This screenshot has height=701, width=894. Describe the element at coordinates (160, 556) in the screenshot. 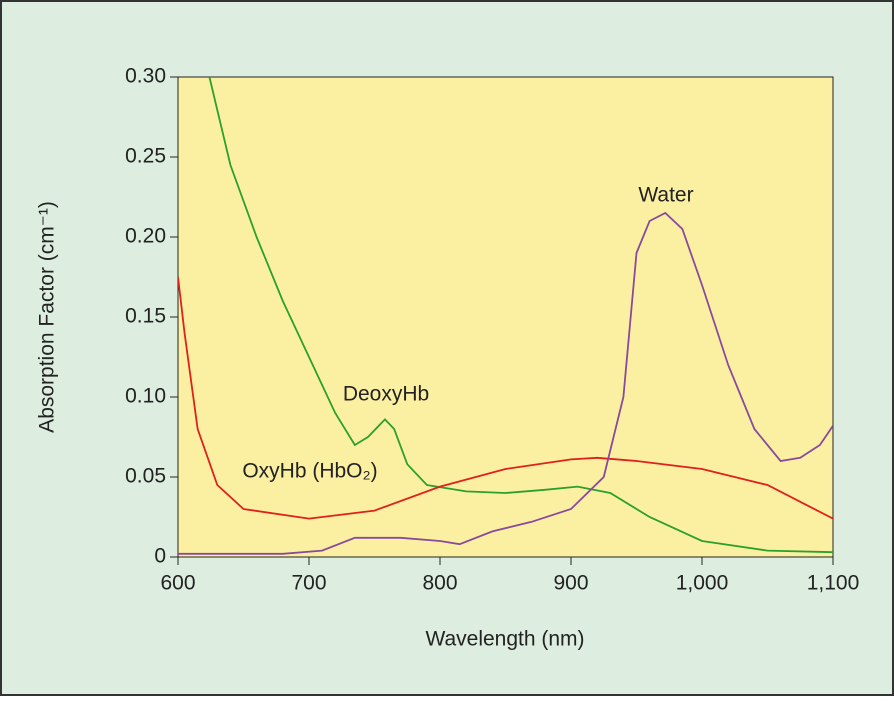

I see `y-tick-label: 0` at that location.